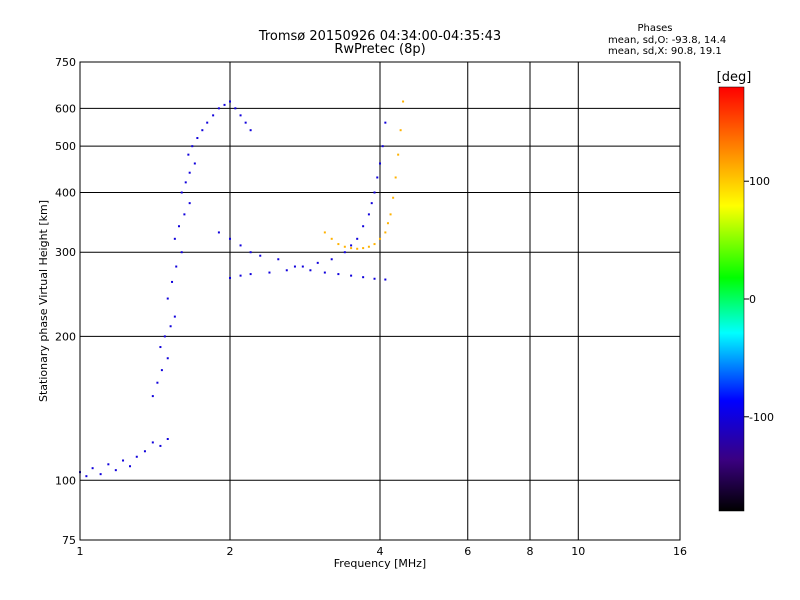 This screenshot has height=600, width=800. Describe the element at coordinates (379, 36) in the screenshot. I see `chart-title: Tromsø 20150926 04:34:00-04:35:43` at that location.